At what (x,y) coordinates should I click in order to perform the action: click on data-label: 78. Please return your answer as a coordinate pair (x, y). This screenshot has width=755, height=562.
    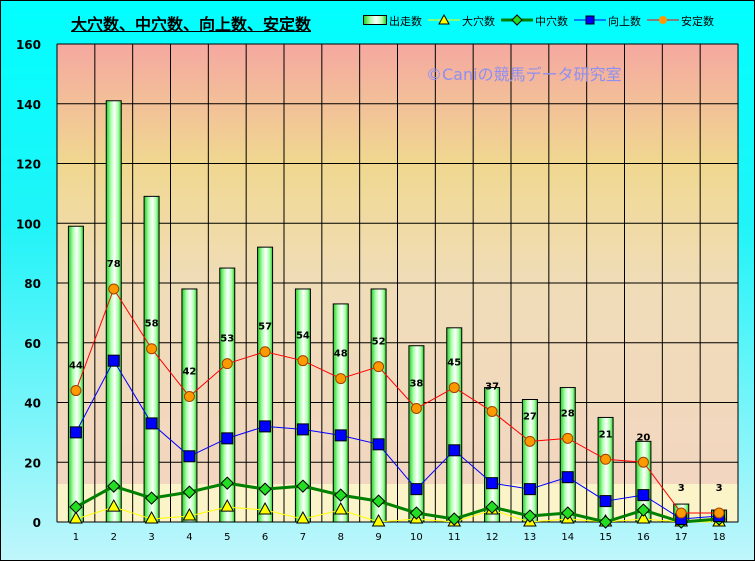
    Looking at the image, I should click on (114, 264).